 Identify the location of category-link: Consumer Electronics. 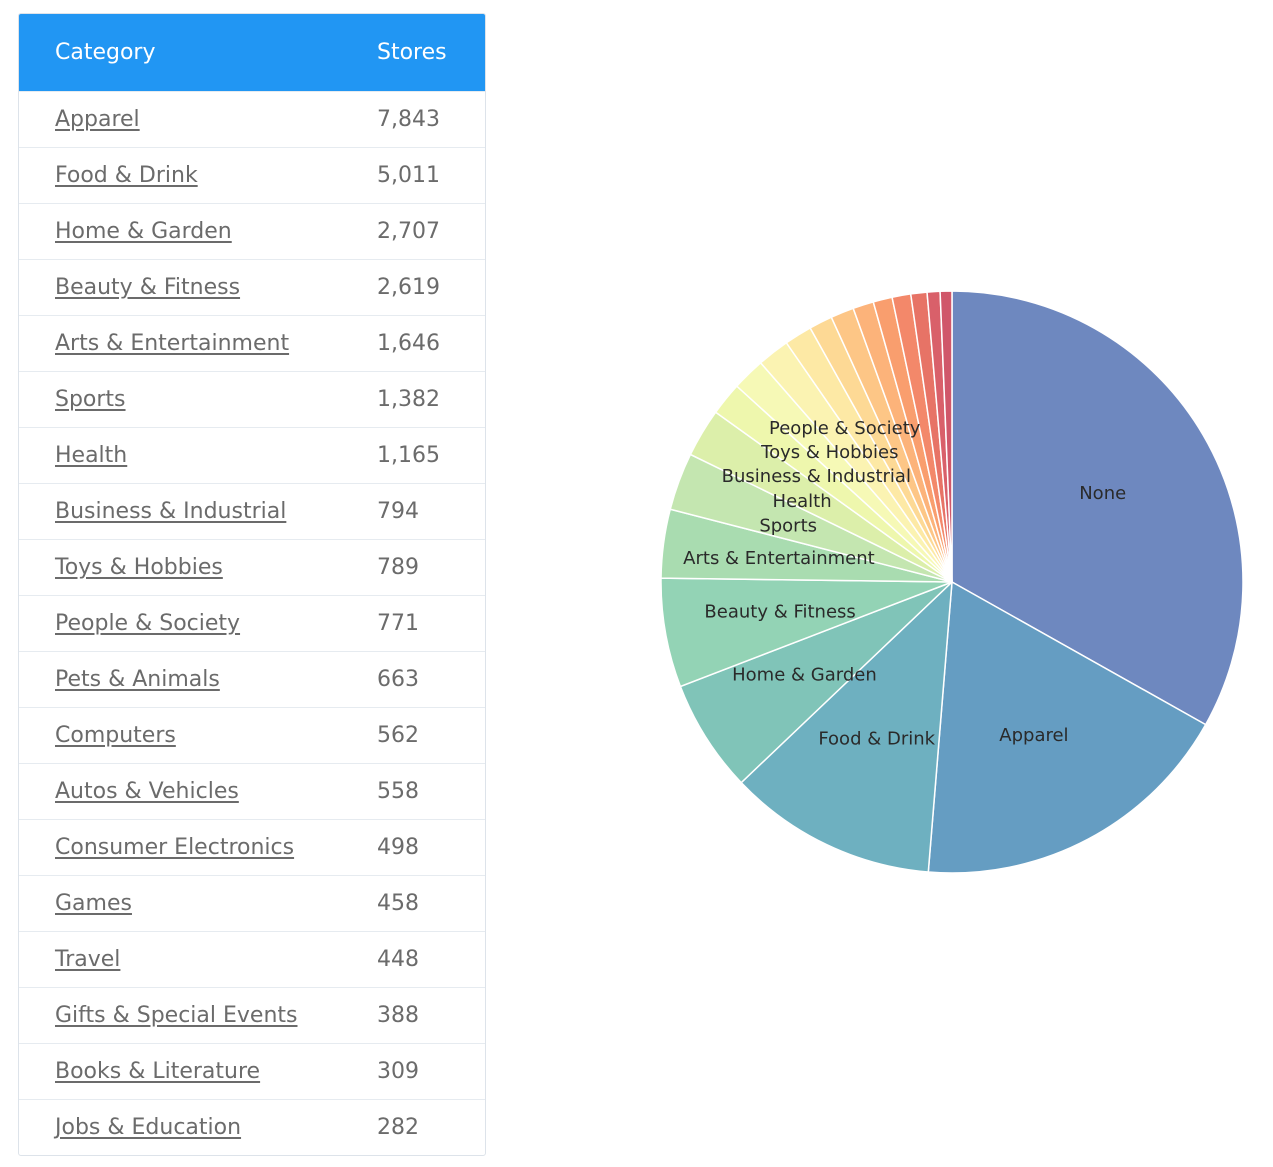
(175, 847).